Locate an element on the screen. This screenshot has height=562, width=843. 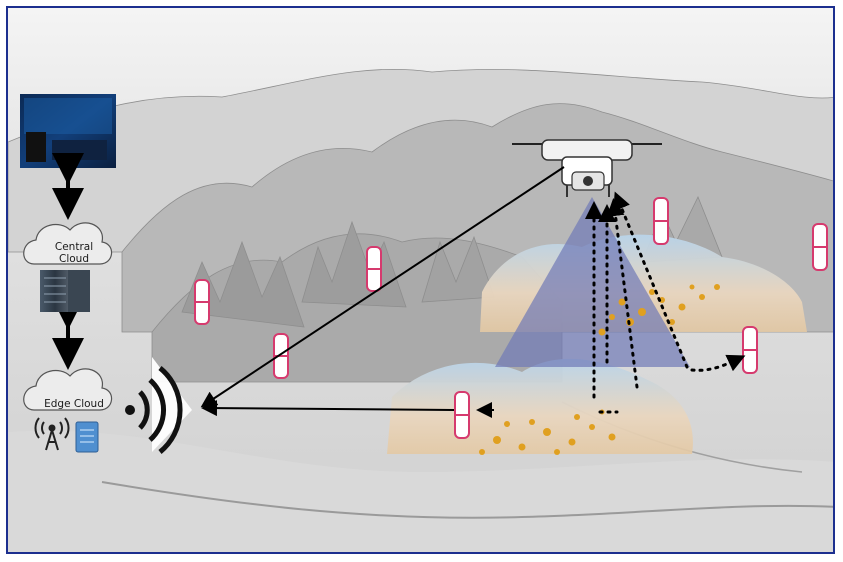
road is located at coordinates (467, 500).